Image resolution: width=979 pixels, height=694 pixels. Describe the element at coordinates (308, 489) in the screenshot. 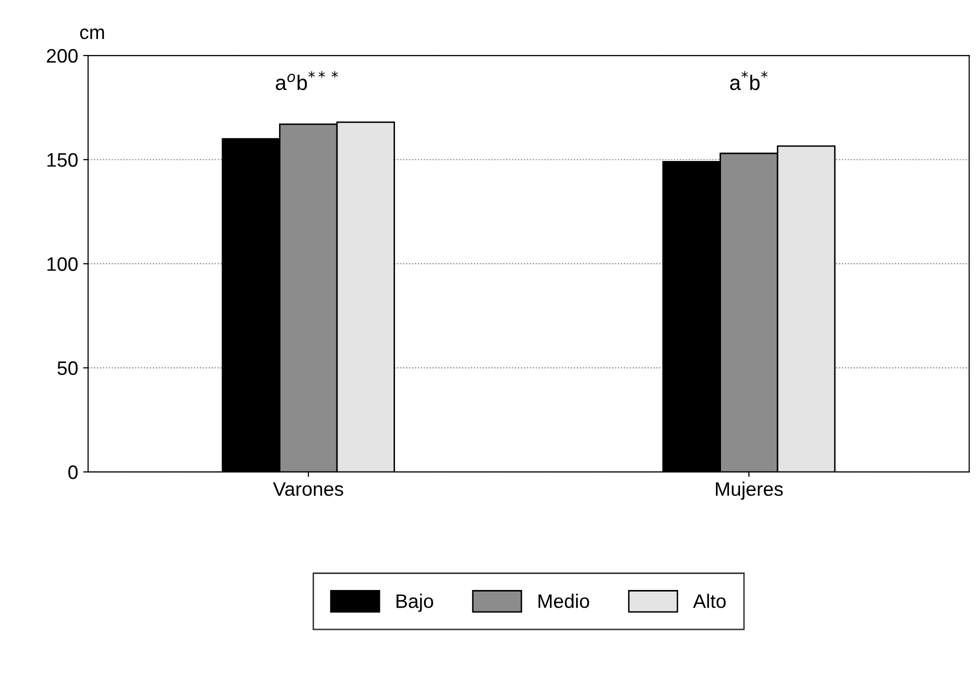

I see `x-tick-label: Varones` at that location.